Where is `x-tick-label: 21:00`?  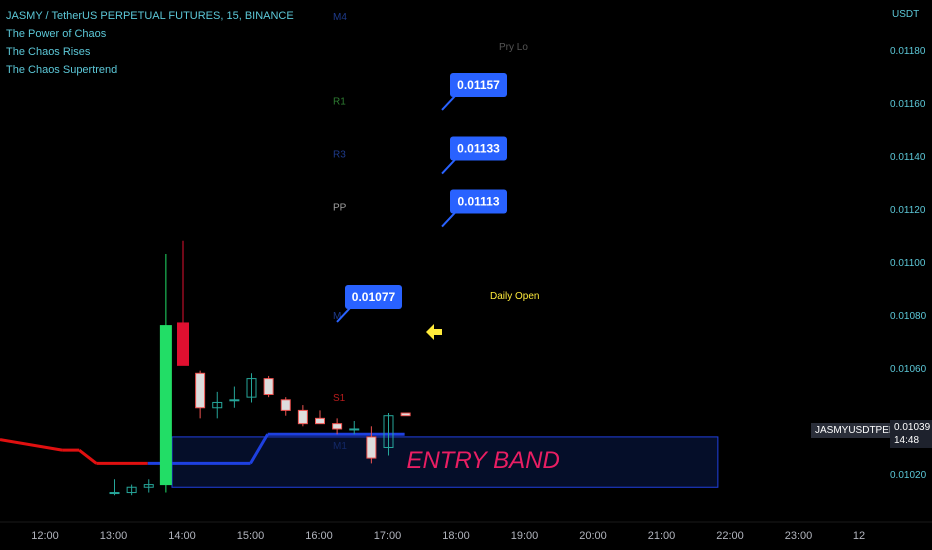
x-tick-label: 21:00 is located at coordinates (662, 536).